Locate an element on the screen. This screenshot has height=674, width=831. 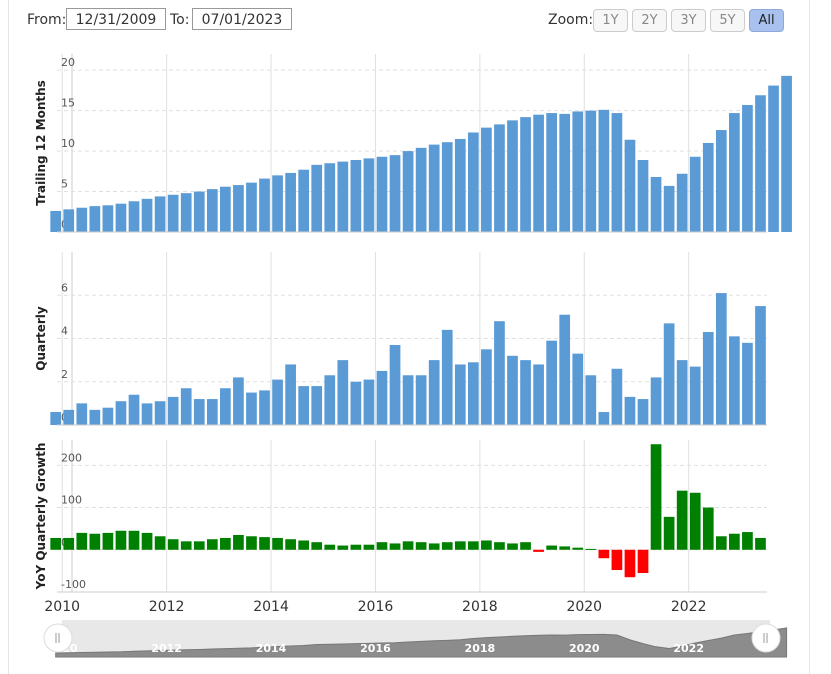
frame-right-border is located at coordinates (809, 337).